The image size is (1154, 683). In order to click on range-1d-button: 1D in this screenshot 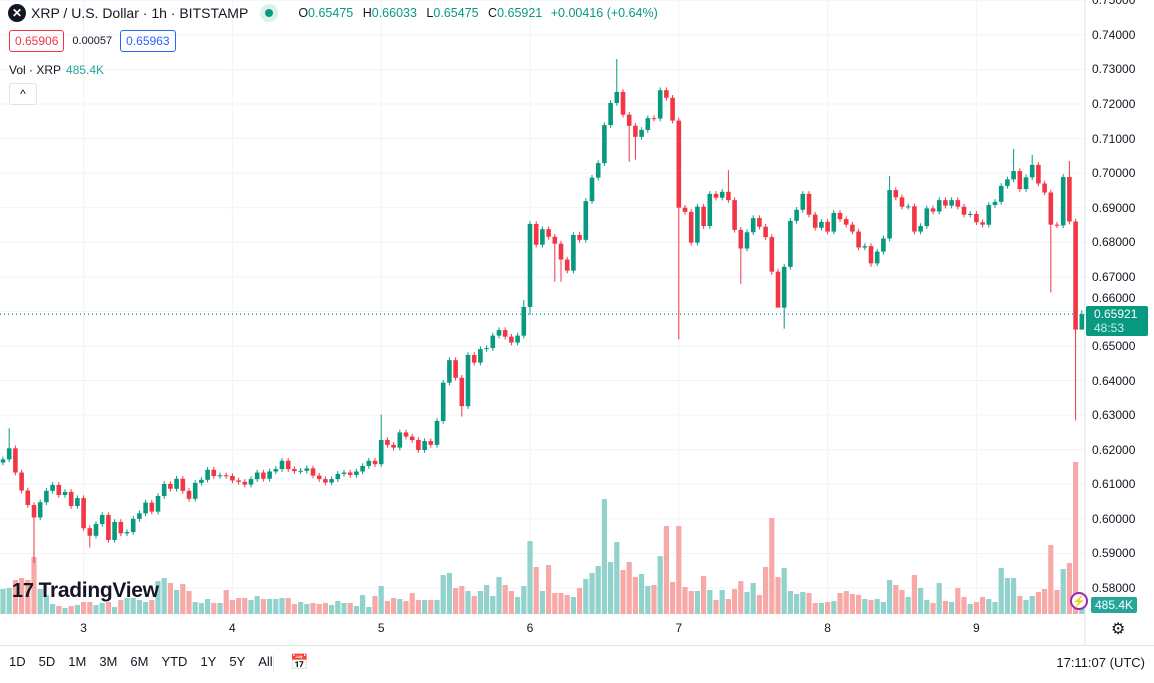, I will do `click(17, 661)`.